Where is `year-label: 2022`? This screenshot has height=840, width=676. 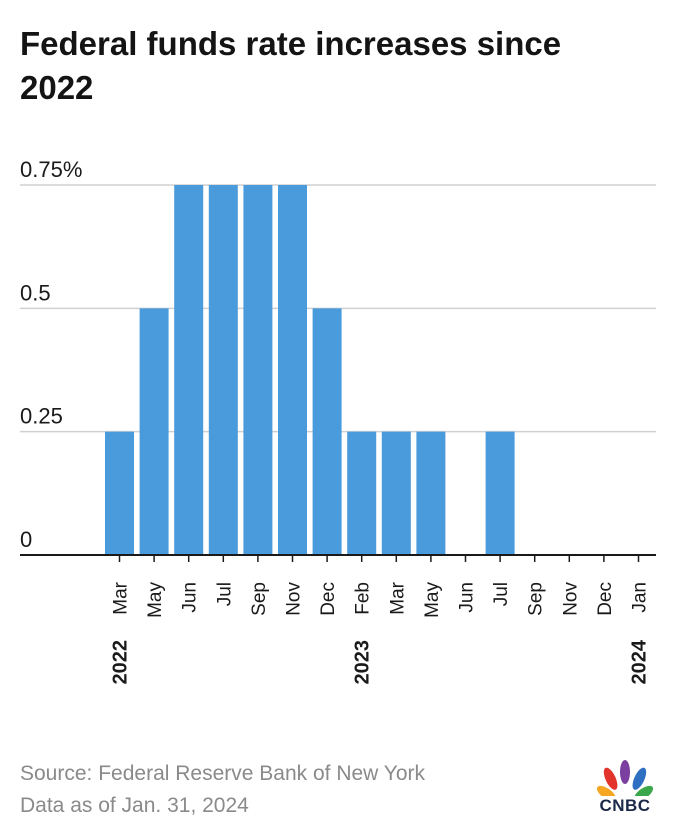 year-label: 2022 is located at coordinates (121, 662).